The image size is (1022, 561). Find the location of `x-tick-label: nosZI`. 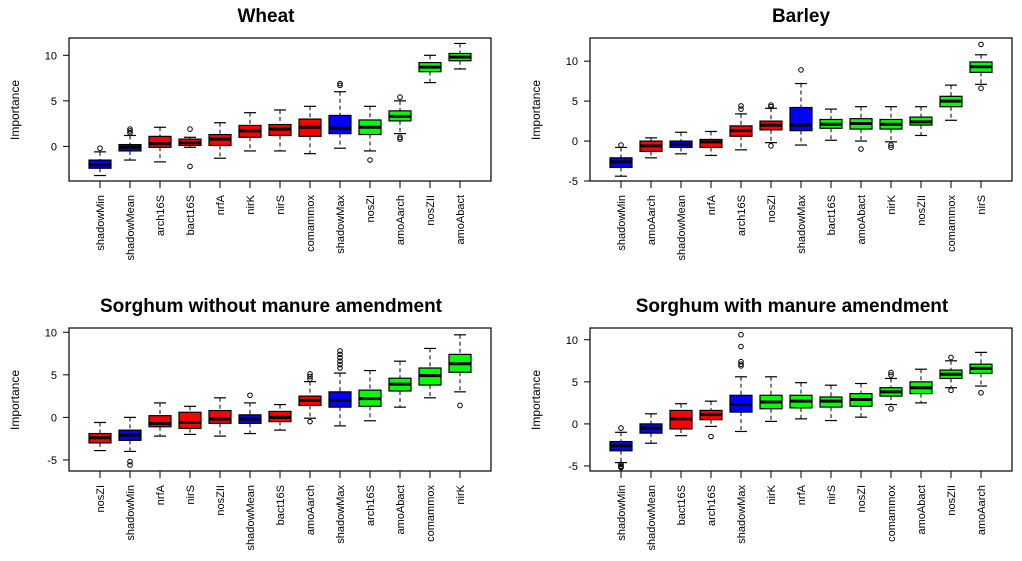

x-tick-label: nosZI is located at coordinates (371, 209).